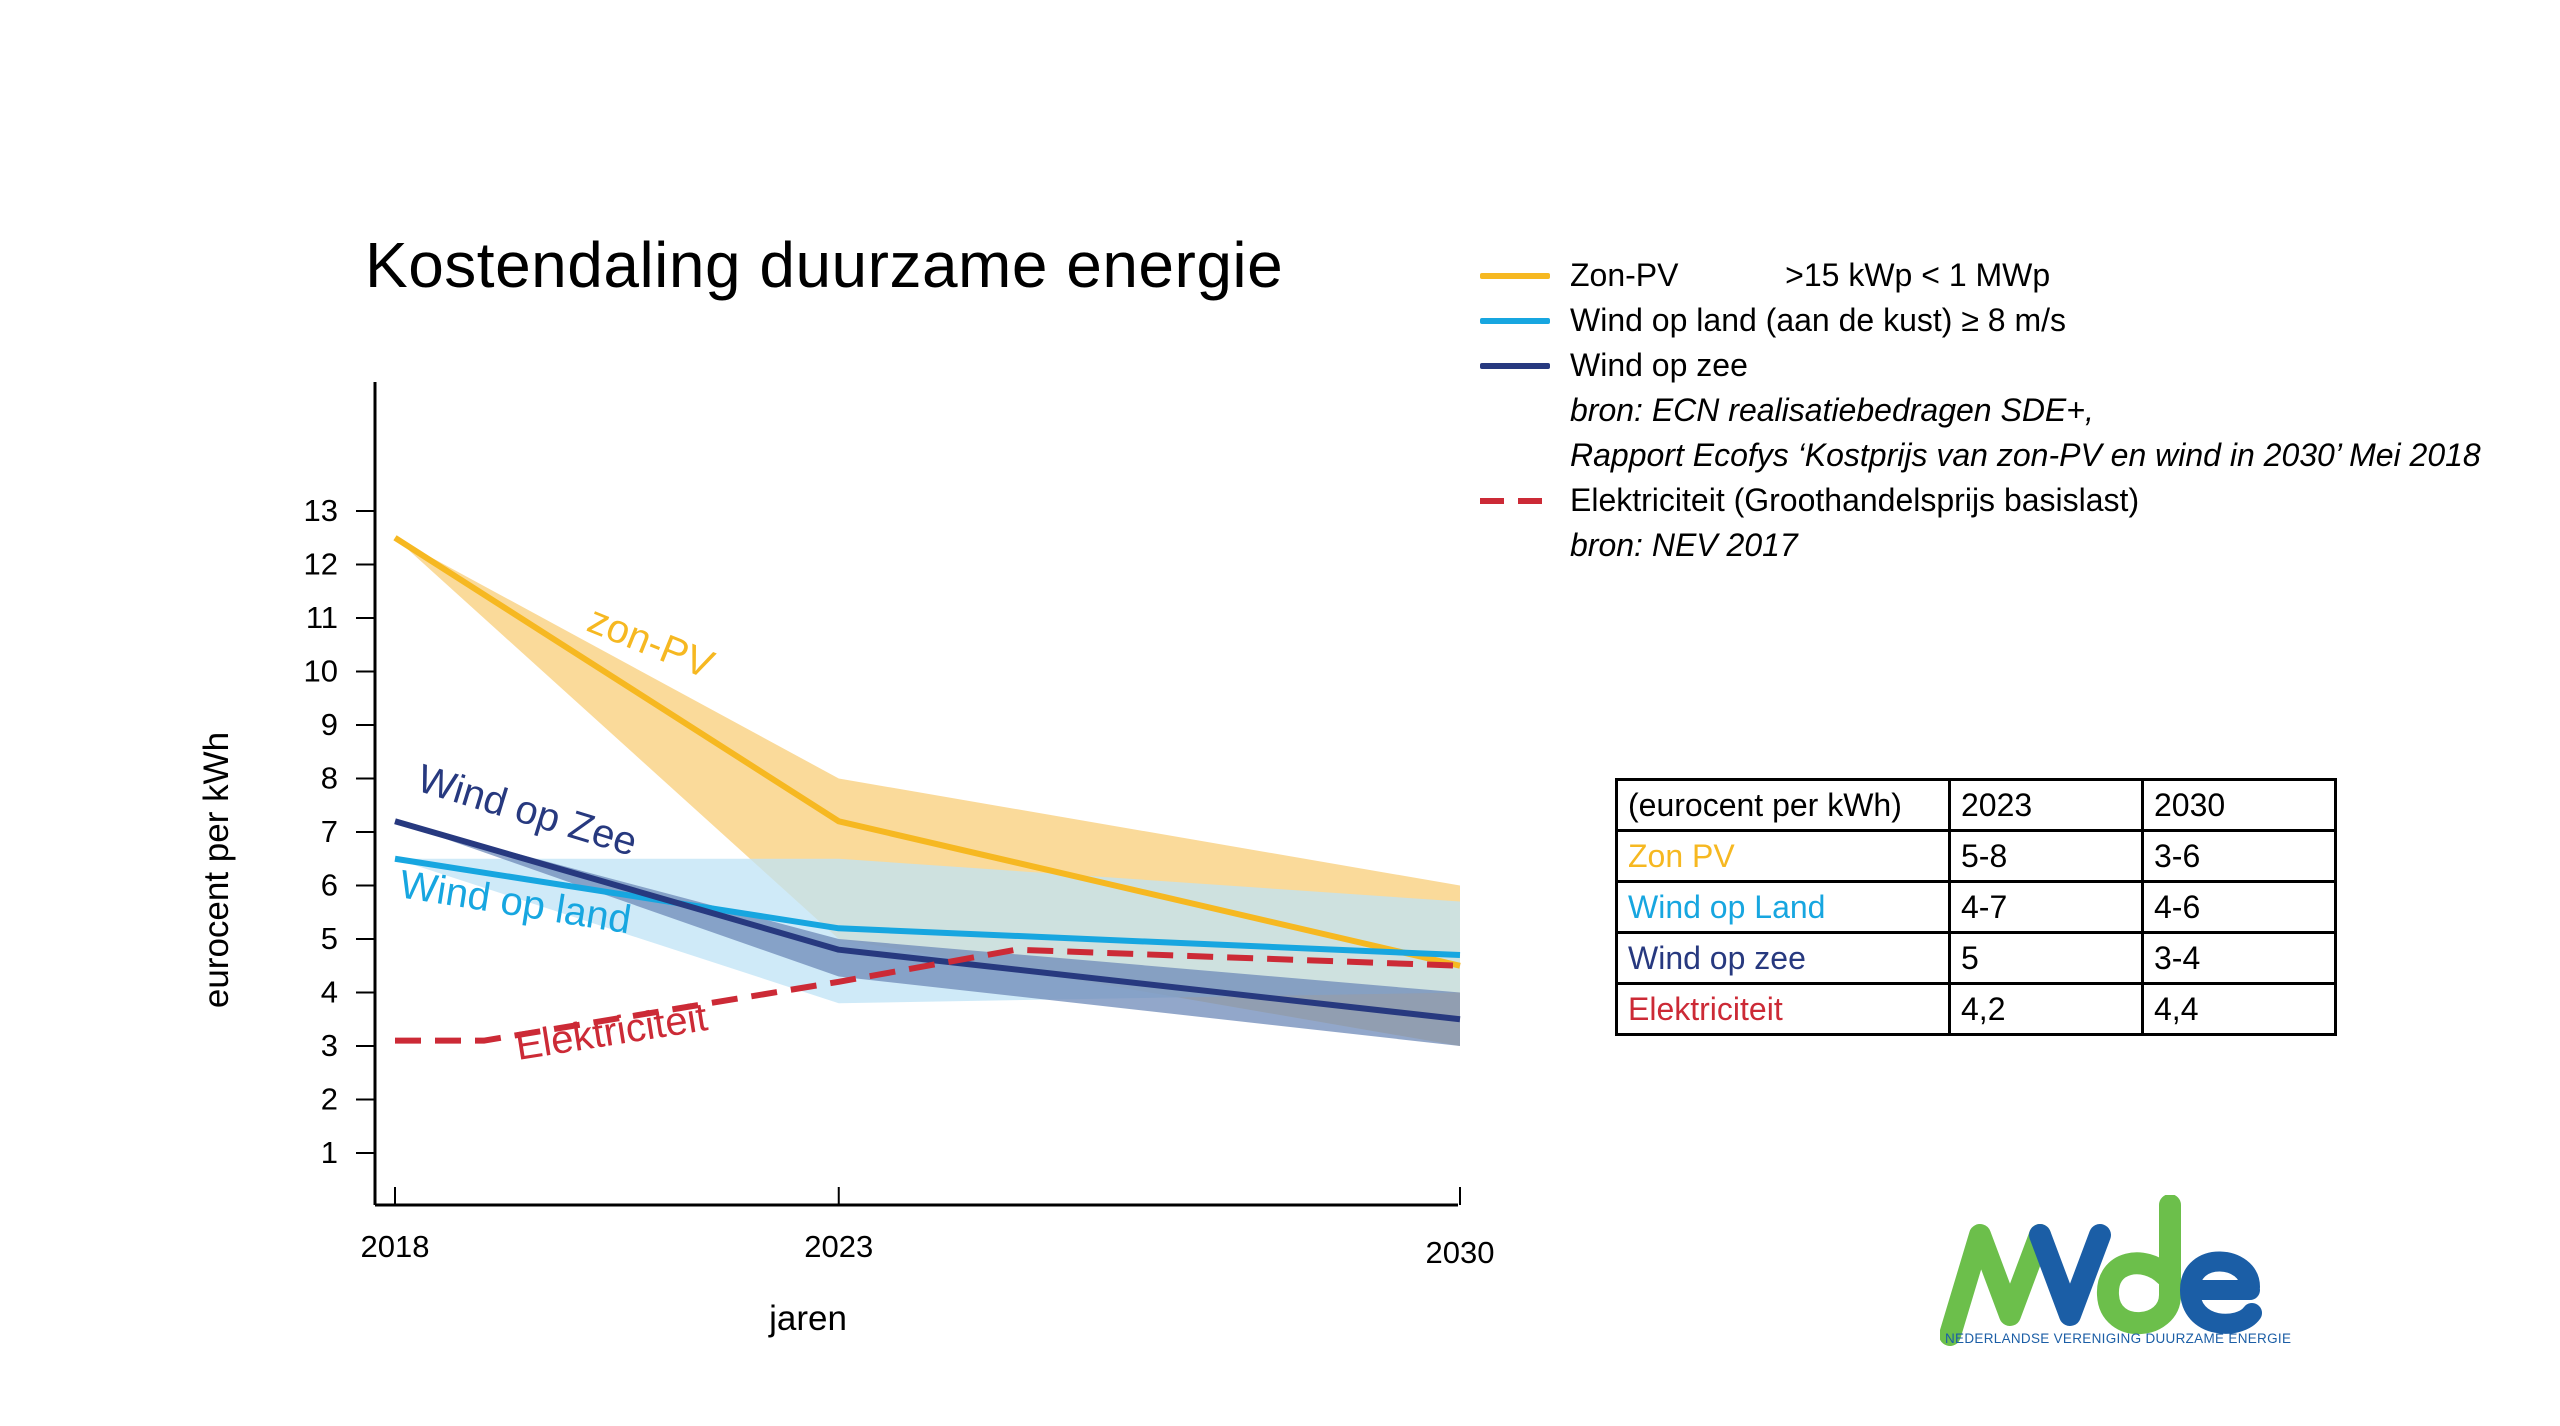  What do you see at coordinates (2239, 907) in the screenshot?
I see `table-cell: 4-6` at bounding box center [2239, 907].